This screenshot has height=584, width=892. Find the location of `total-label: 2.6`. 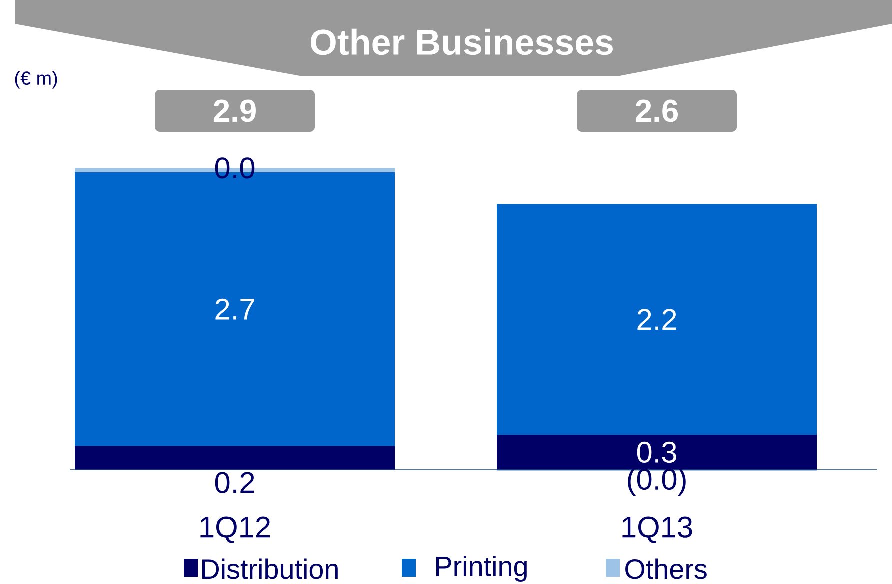

total-label: 2.6 is located at coordinates (657, 111).